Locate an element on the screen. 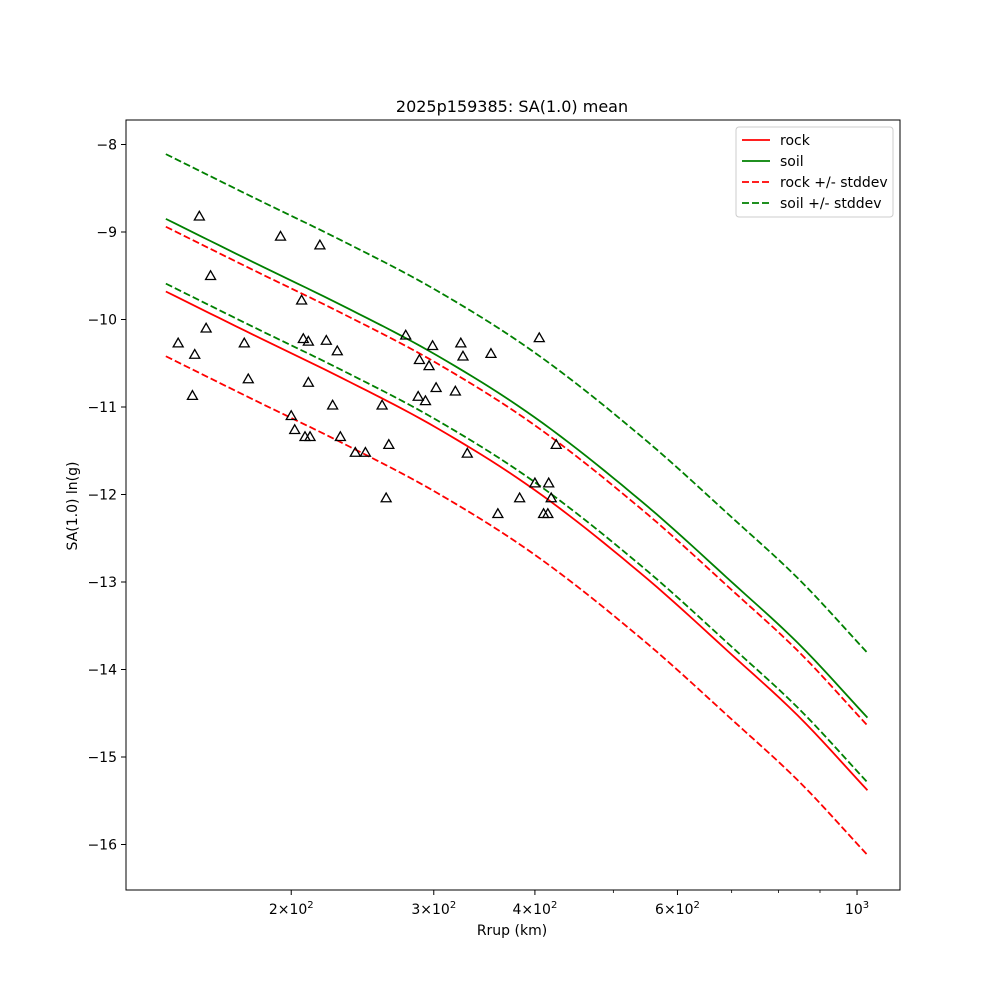  x-tick-label: 6×102 is located at coordinates (677, 909).